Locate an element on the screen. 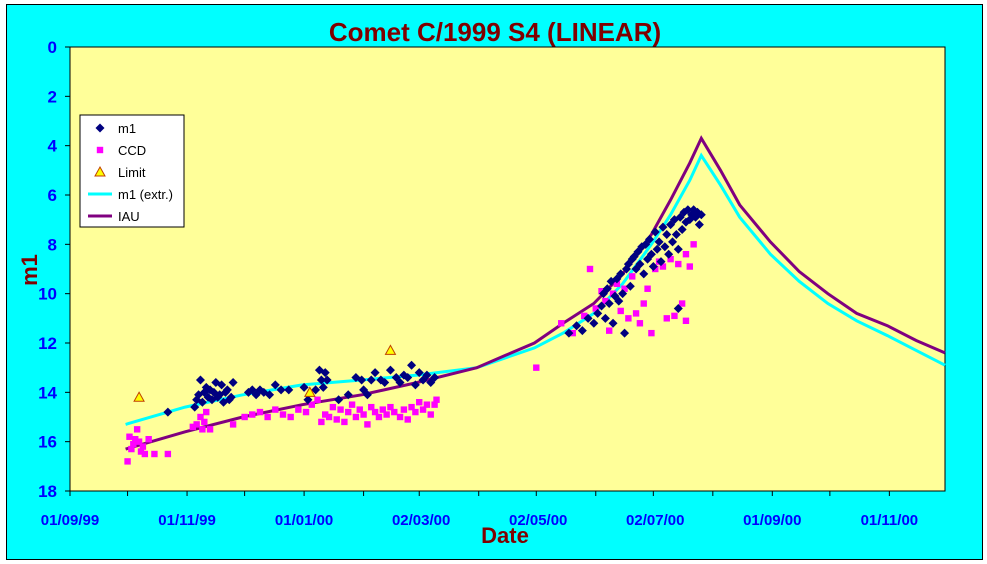 This screenshot has height=564, width=987. point-limit is located at coordinates (390, 349).